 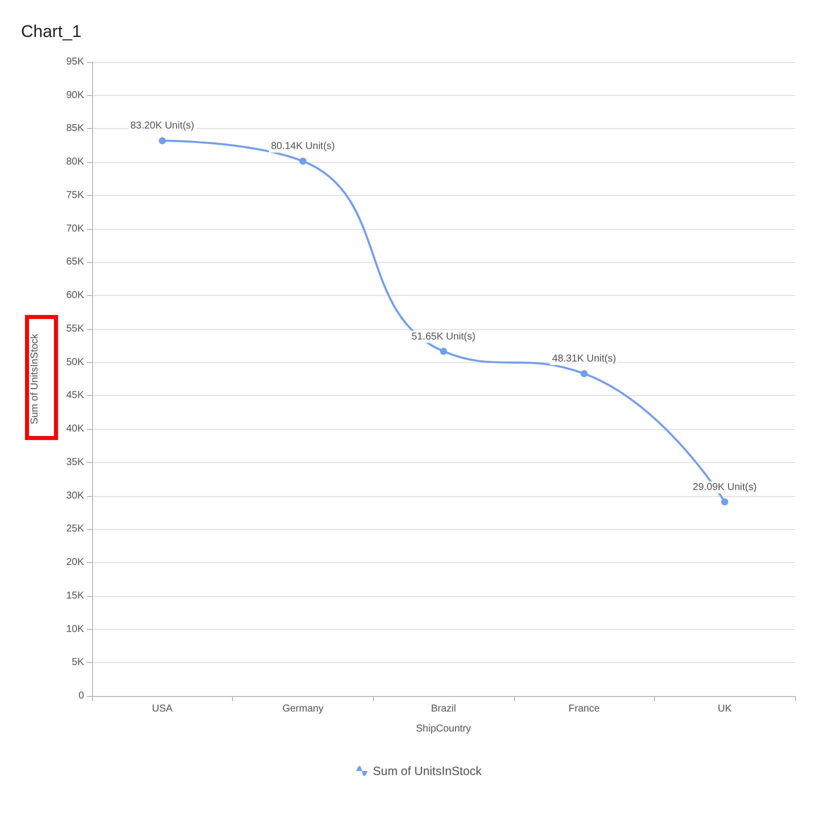 What do you see at coordinates (75, 262) in the screenshot?
I see `y-tick-label: 65K` at bounding box center [75, 262].